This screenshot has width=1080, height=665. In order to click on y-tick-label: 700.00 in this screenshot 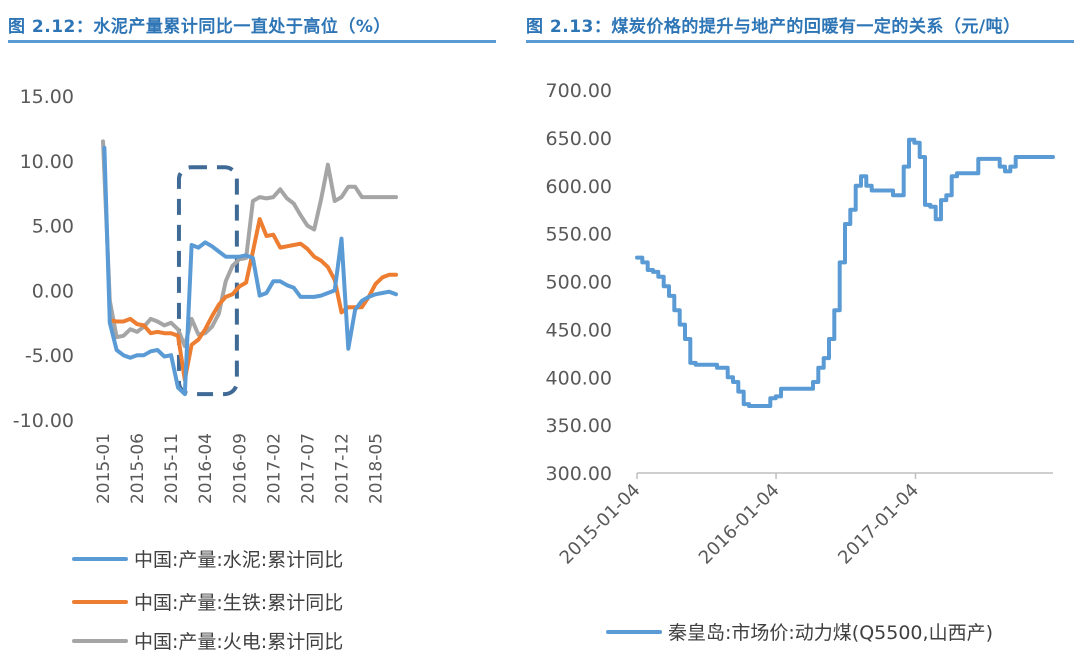, I will do `click(579, 91)`.